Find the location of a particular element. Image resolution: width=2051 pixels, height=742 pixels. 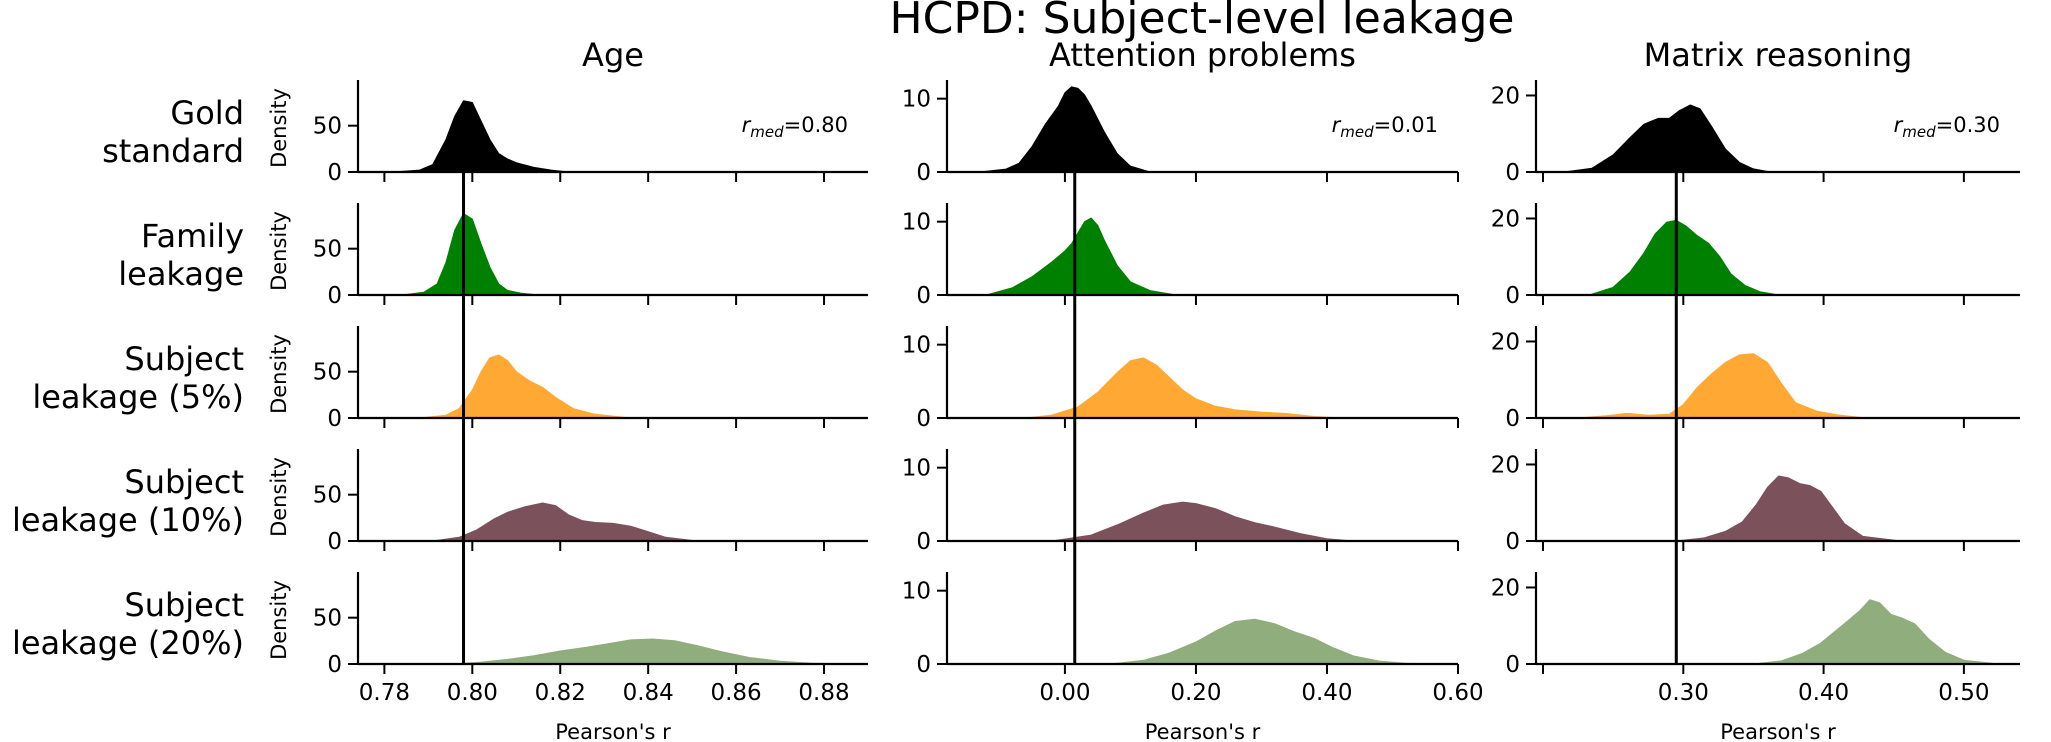

median-annotation: rmed=0.80 is located at coordinates (795, 127).